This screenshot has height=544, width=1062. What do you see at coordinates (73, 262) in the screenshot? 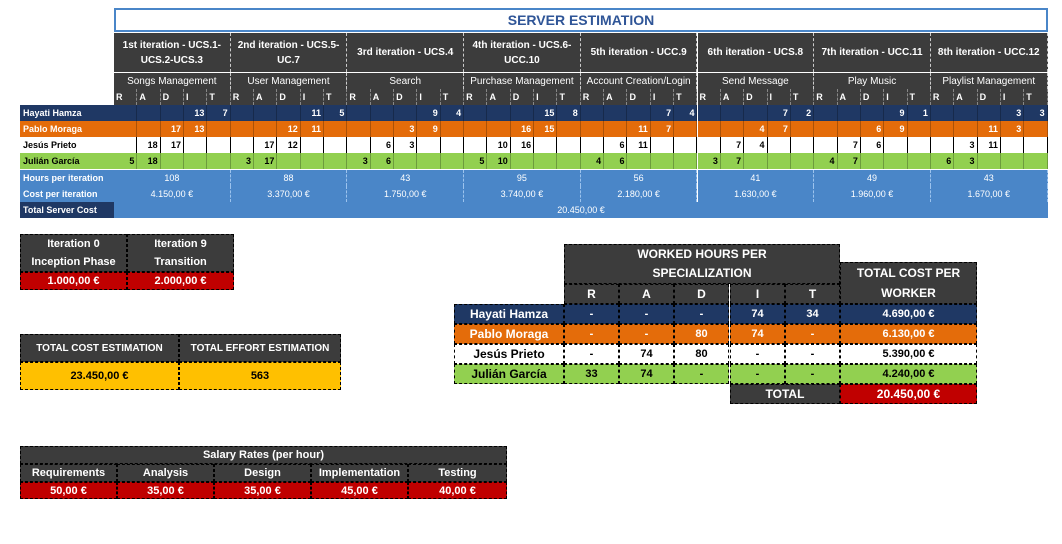
I see `inception-phase-label: Inception Phase` at bounding box center [73, 262].